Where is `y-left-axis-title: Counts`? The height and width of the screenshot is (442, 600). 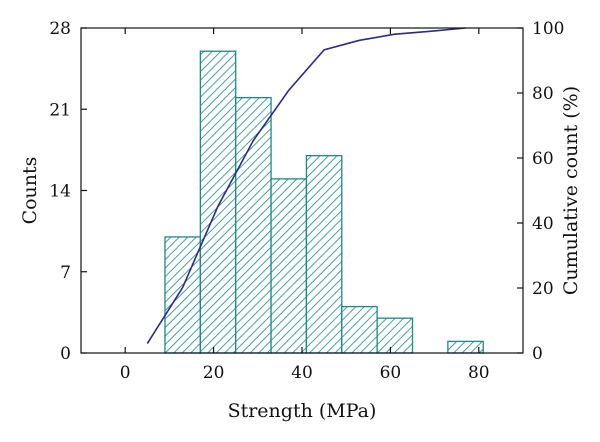
y-left-axis-title: Counts is located at coordinates (30, 191).